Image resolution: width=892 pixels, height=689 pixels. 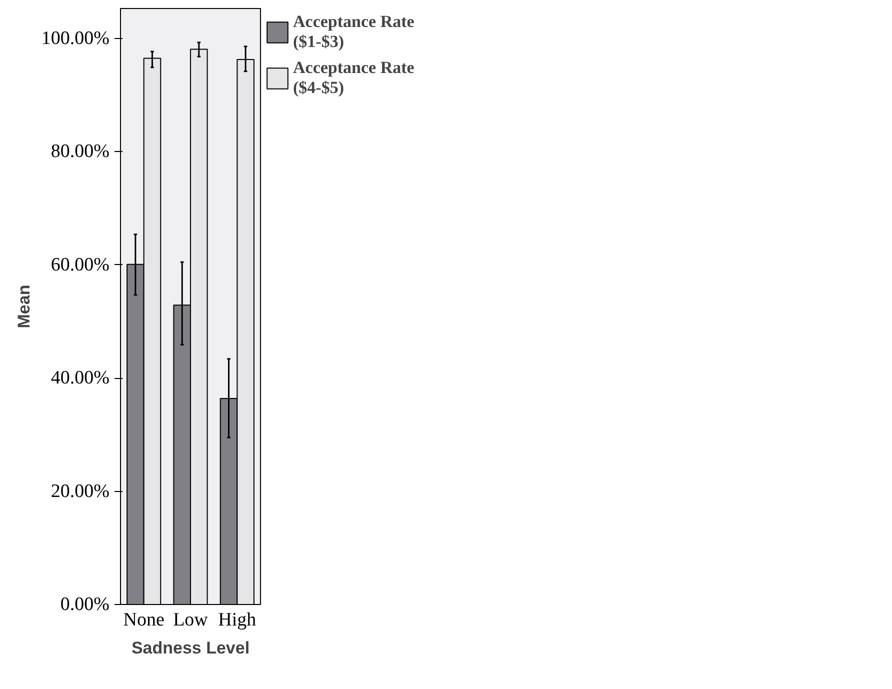 I want to click on legend-label: Acceptance Rate ($1-$3), so click(x=353, y=32).